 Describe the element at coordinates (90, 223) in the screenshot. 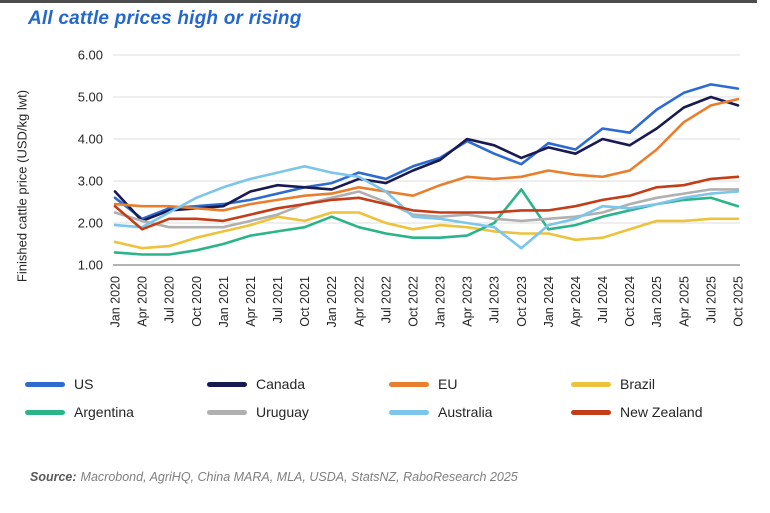

I see `y-tick-label: 2.00` at that location.